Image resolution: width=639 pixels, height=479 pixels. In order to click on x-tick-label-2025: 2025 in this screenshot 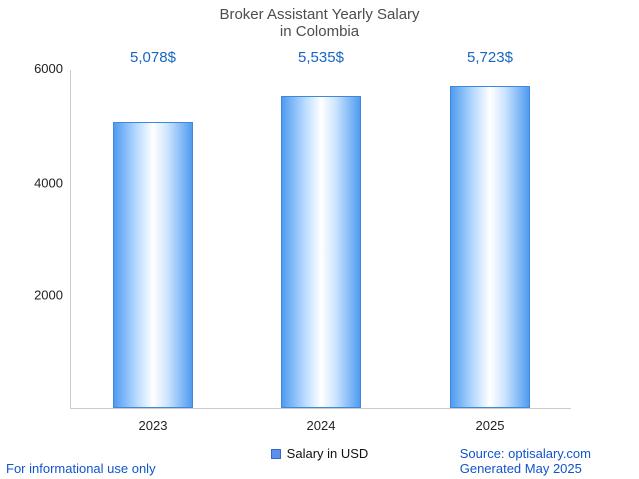, I will do `click(490, 425)`.